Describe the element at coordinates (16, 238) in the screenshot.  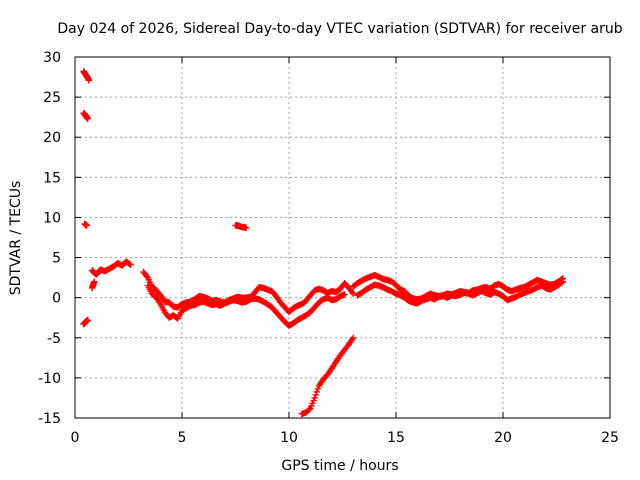
I see `y-axis-label: SDTVAR / TECUs` at that location.